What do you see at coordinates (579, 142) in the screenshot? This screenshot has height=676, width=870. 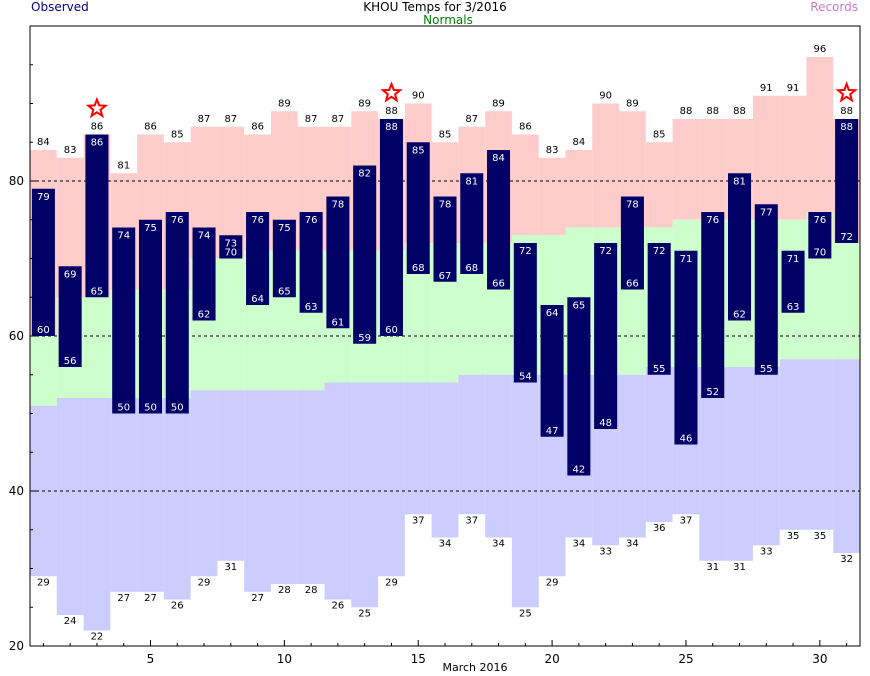 I see `record-high-label: 84` at bounding box center [579, 142].